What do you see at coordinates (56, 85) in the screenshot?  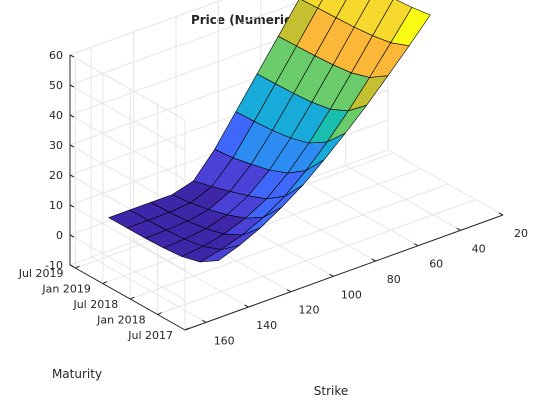 I see `z-tick-label-6: 50` at bounding box center [56, 85].